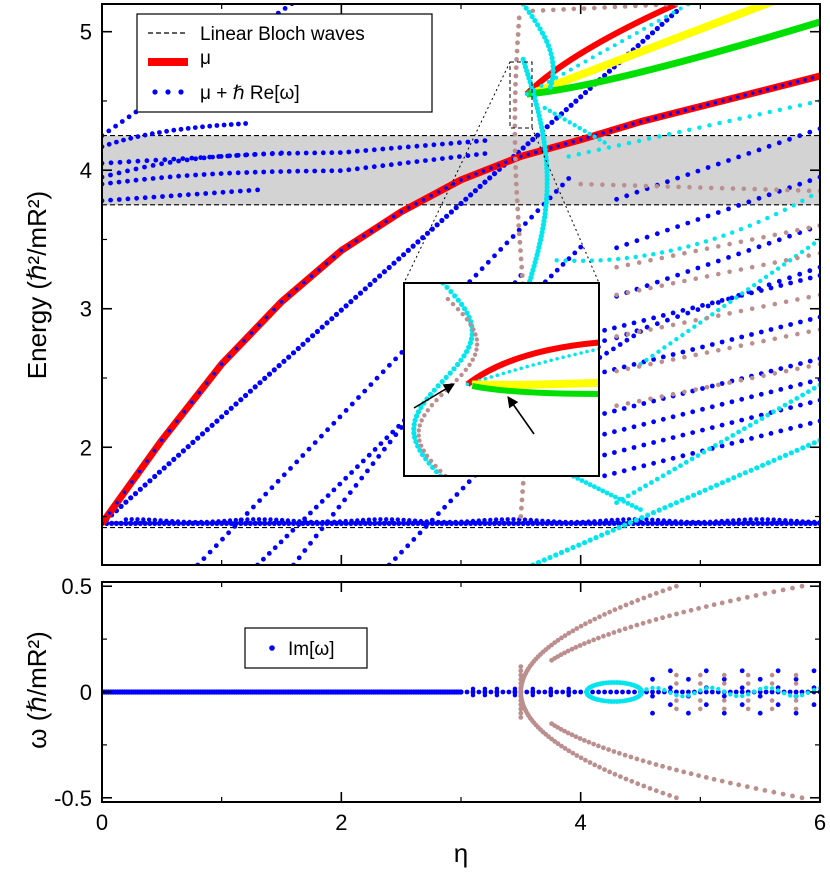 The width and height of the screenshot is (830, 874). What do you see at coordinates (86, 309) in the screenshot?
I see `energy-y-tick-label: 3` at bounding box center [86, 309].